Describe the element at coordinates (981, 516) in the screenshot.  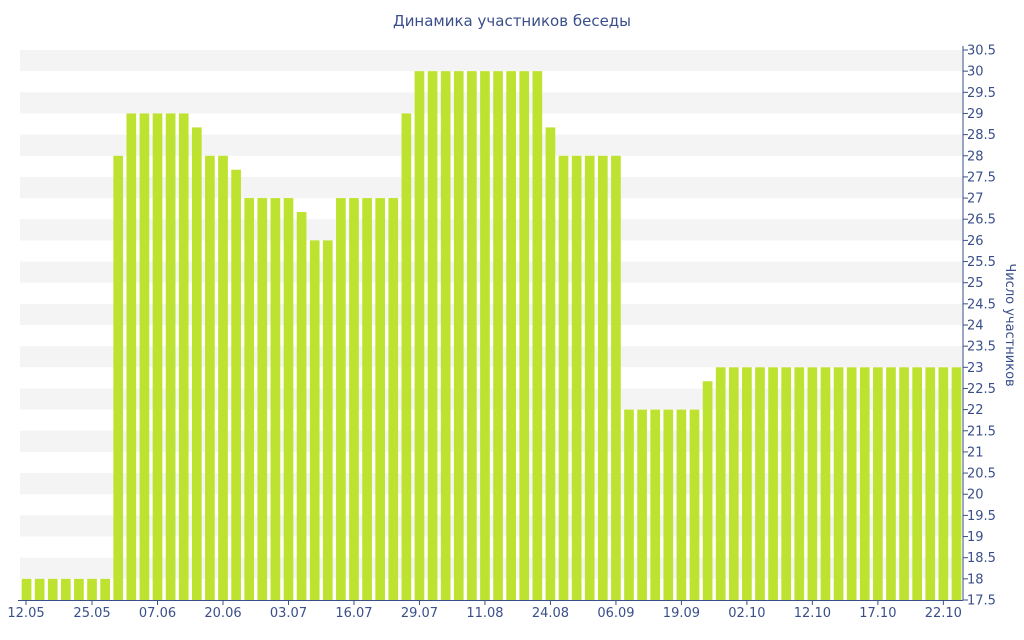
I see `y-tick-label: 19.5` at that location.